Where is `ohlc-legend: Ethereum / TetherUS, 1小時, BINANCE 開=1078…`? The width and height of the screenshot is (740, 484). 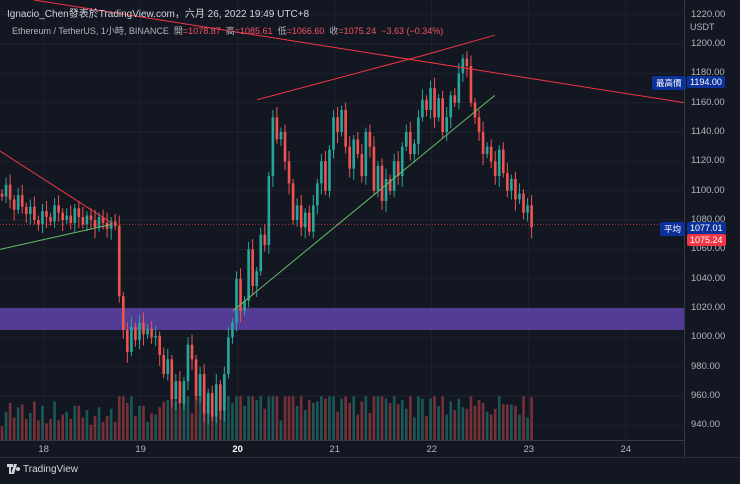
ohlc-legend: Ethereum / TetherUS, 1小時, BINANCE 開=1078… is located at coordinates (227, 30).